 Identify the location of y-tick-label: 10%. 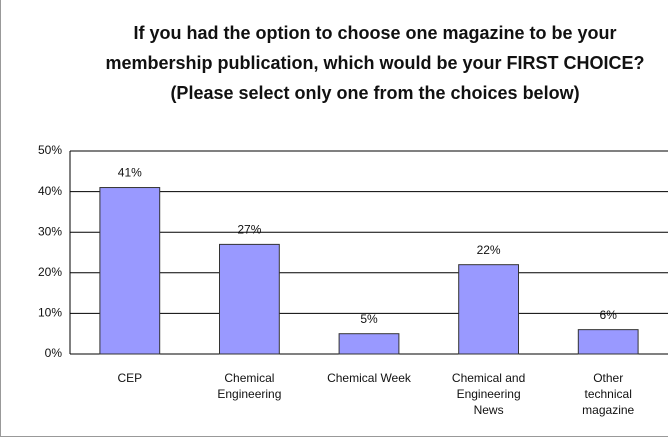
(50, 313).